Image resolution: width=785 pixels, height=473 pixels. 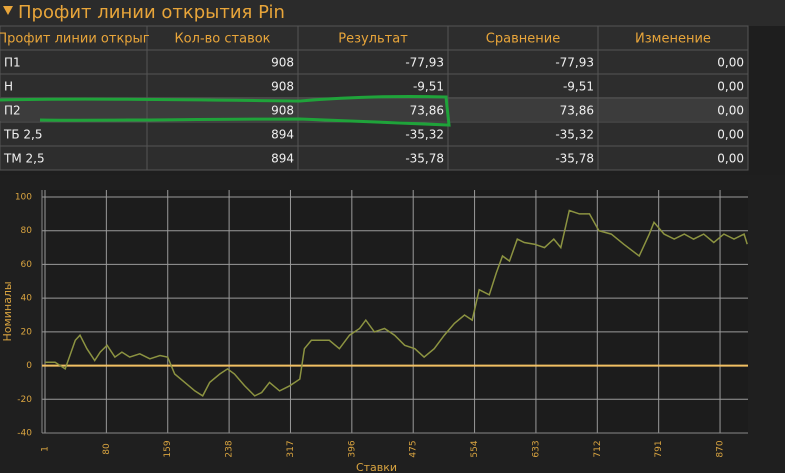 I want to click on y-tick-label: 80, so click(x=27, y=231).